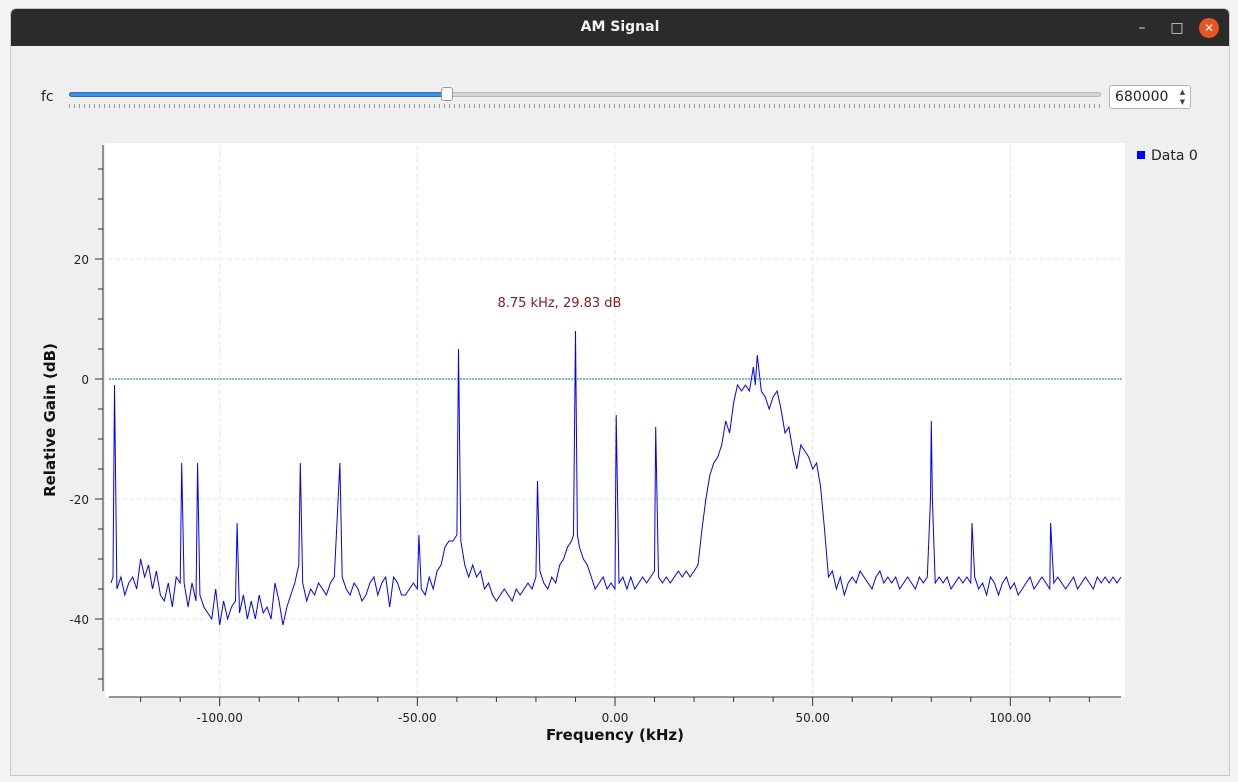 This screenshot has height=782, width=1238. I want to click on title-bar: AM Signal – □ ✕, so click(620, 27).